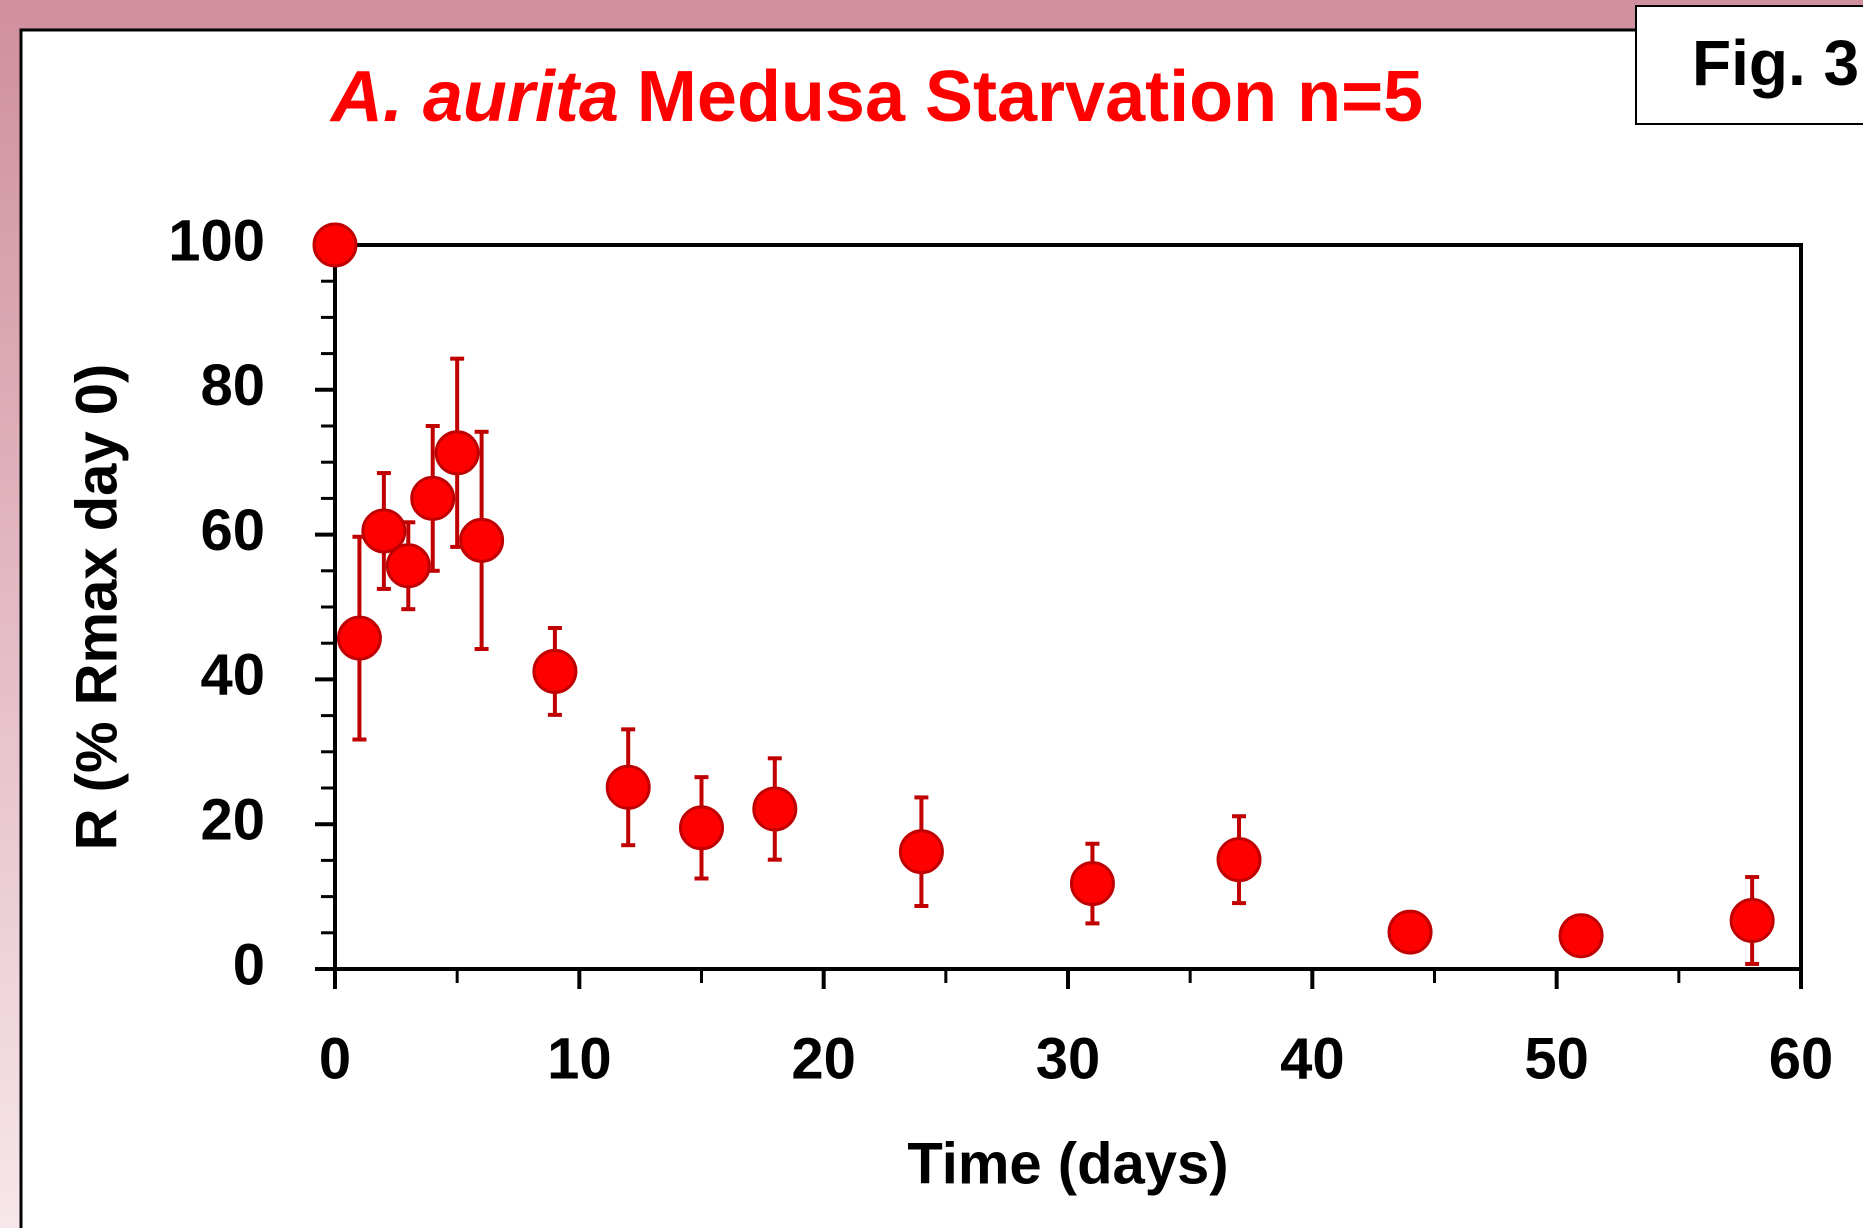 This screenshot has height=1228, width=1863. Describe the element at coordinates (1556, 1058) in the screenshot. I see `x-tick-label: 50` at that location.